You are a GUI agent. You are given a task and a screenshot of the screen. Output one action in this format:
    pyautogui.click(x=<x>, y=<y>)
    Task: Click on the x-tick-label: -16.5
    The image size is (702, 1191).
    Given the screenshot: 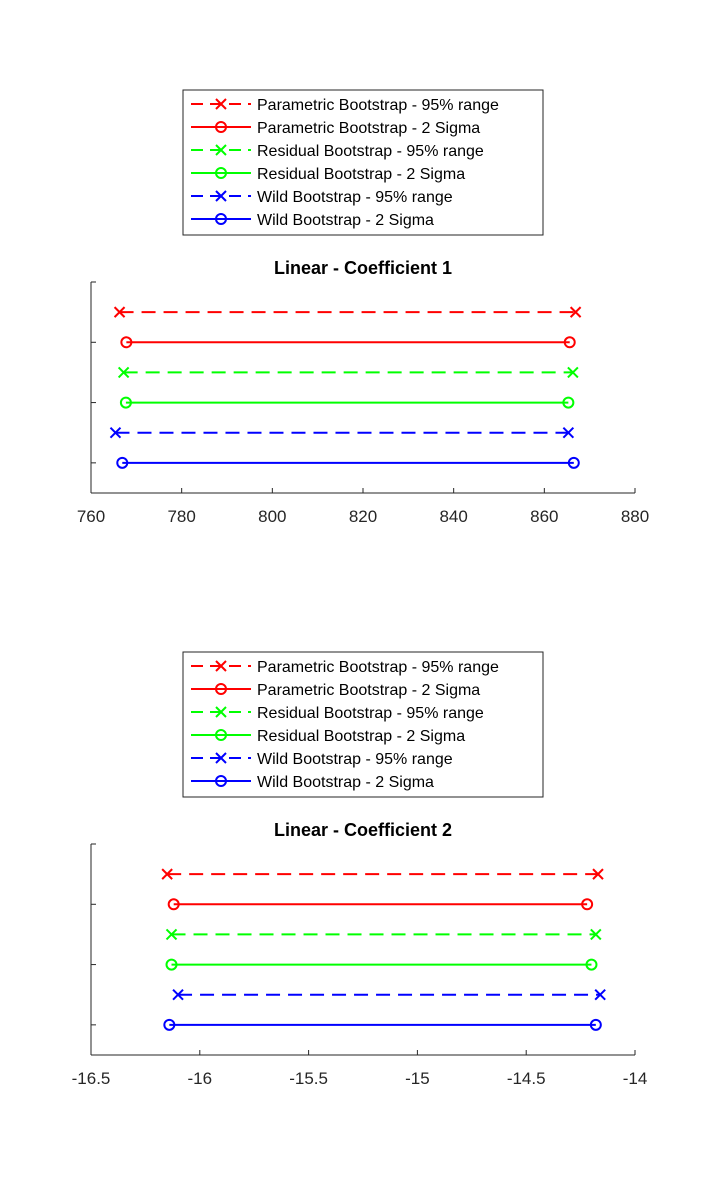 What is the action you would take?
    pyautogui.click(x=91, y=1078)
    